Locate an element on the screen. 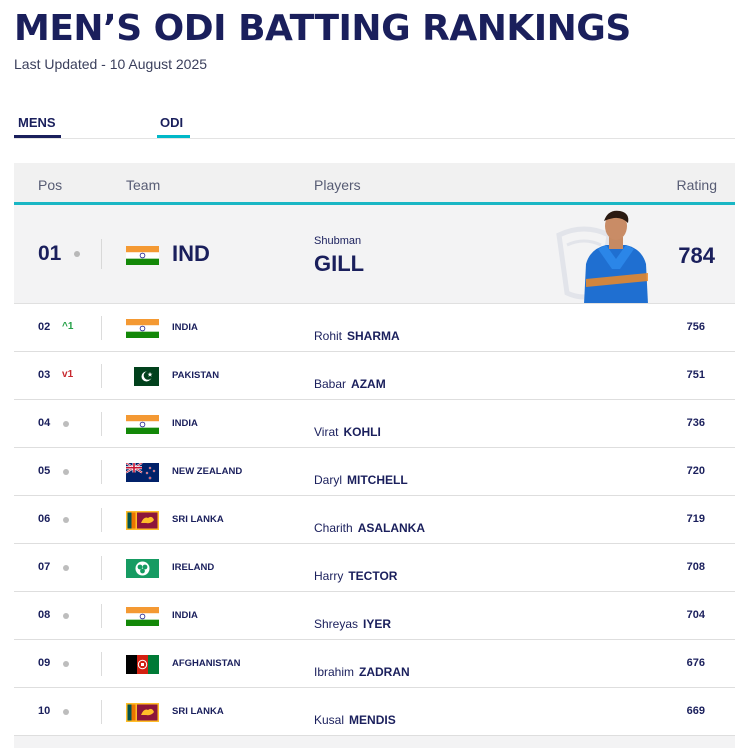  player-first-name: Virat is located at coordinates (326, 432).